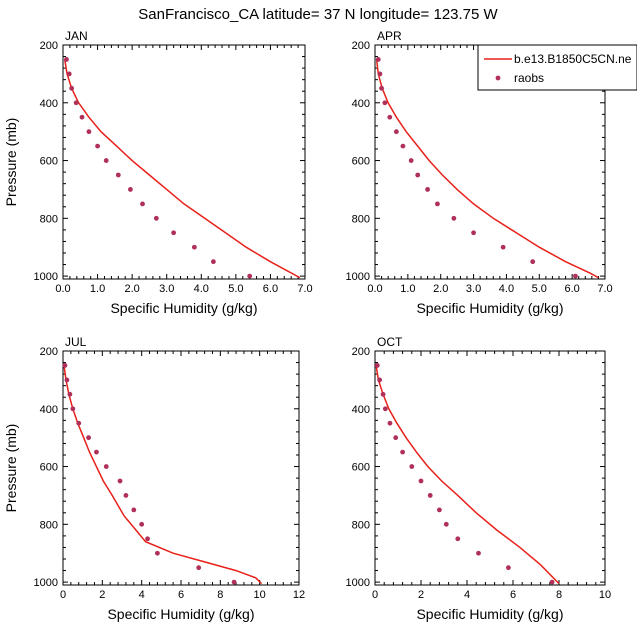 Image resolution: width=637 pixels, height=639 pixels. What do you see at coordinates (498, 78) in the screenshot?
I see `legend-obs-swatch` at bounding box center [498, 78].